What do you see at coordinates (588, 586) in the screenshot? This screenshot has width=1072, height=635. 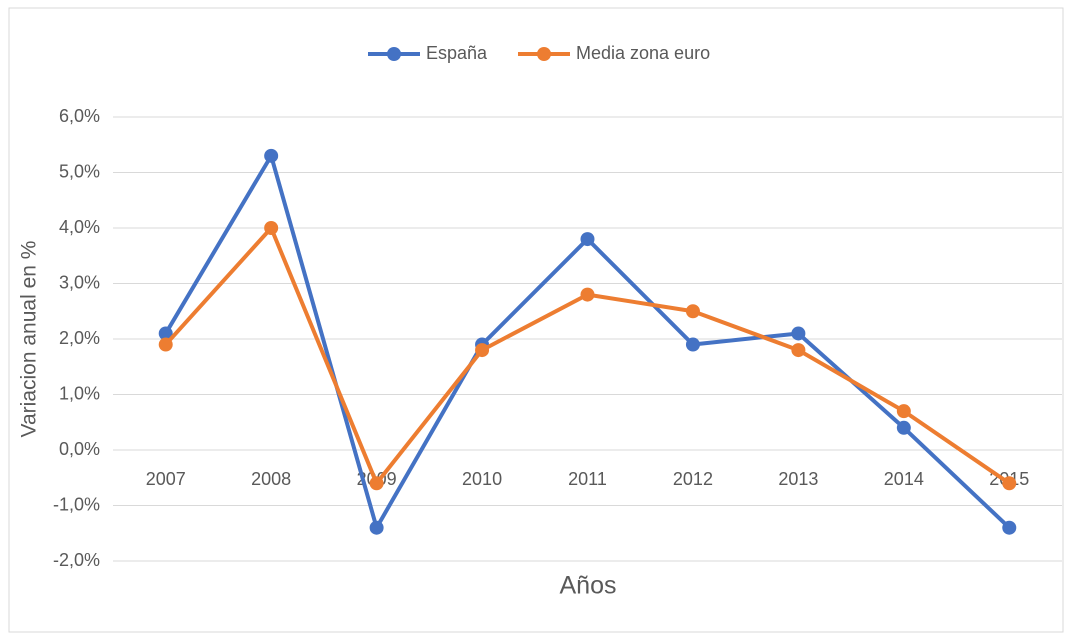 I see `x-axis-title: Años` at bounding box center [588, 586].